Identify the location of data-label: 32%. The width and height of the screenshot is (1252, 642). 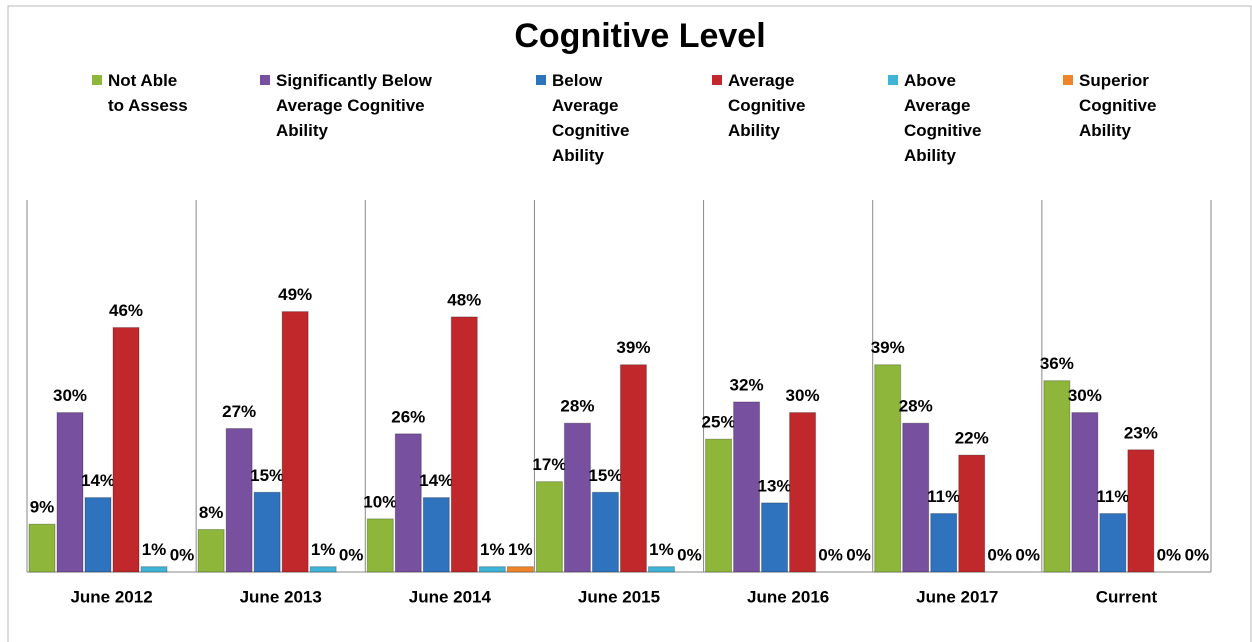
(747, 384).